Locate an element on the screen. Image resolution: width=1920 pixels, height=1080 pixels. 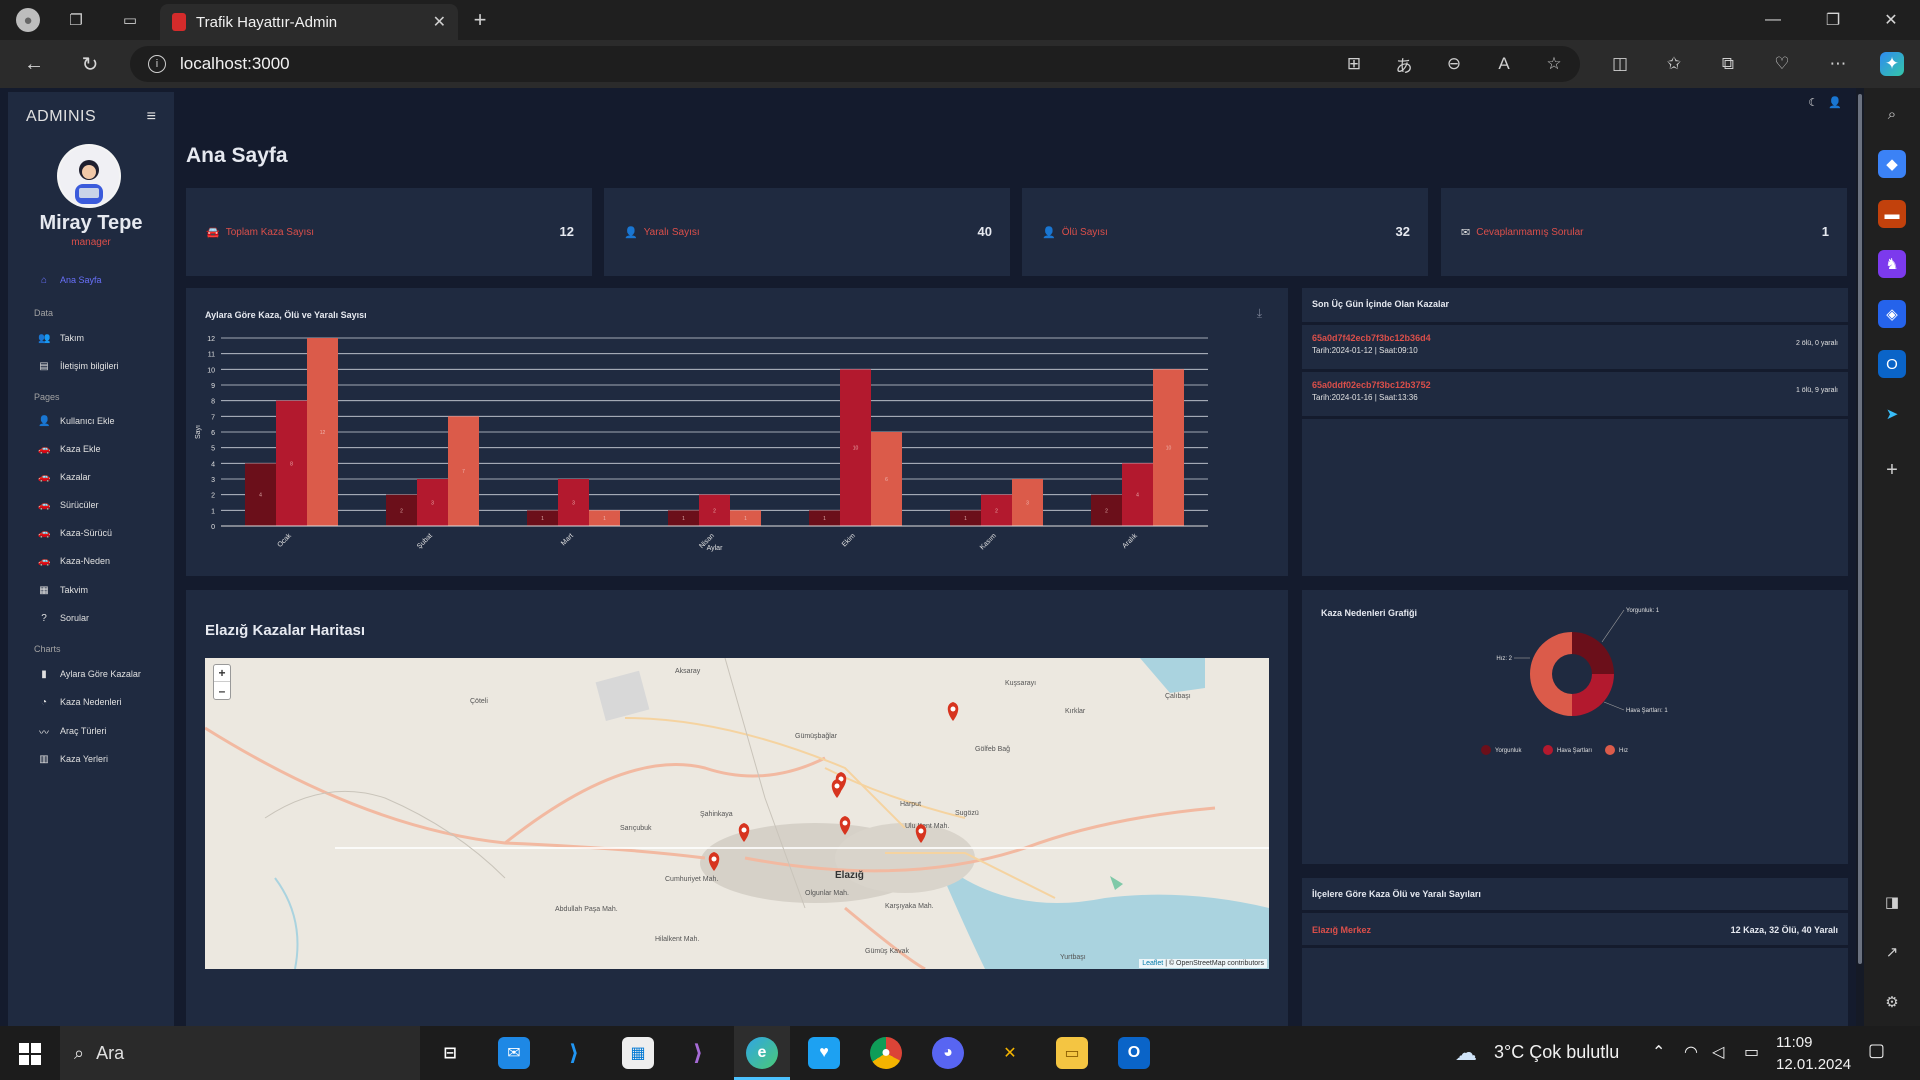
download-icon: ⤓ is located at coordinates (1259, 313).